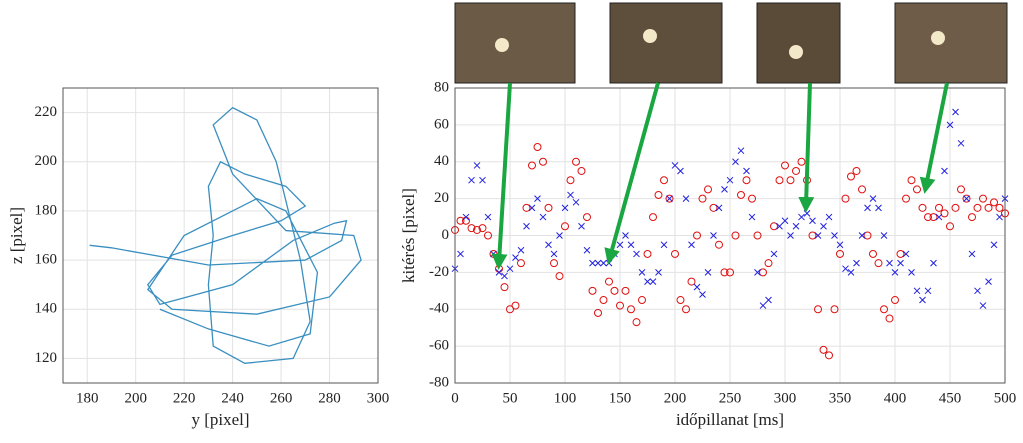 The height and width of the screenshot is (443, 1023). What do you see at coordinates (1005, 398) in the screenshot?
I see `x-tick-label: 500` at bounding box center [1005, 398].